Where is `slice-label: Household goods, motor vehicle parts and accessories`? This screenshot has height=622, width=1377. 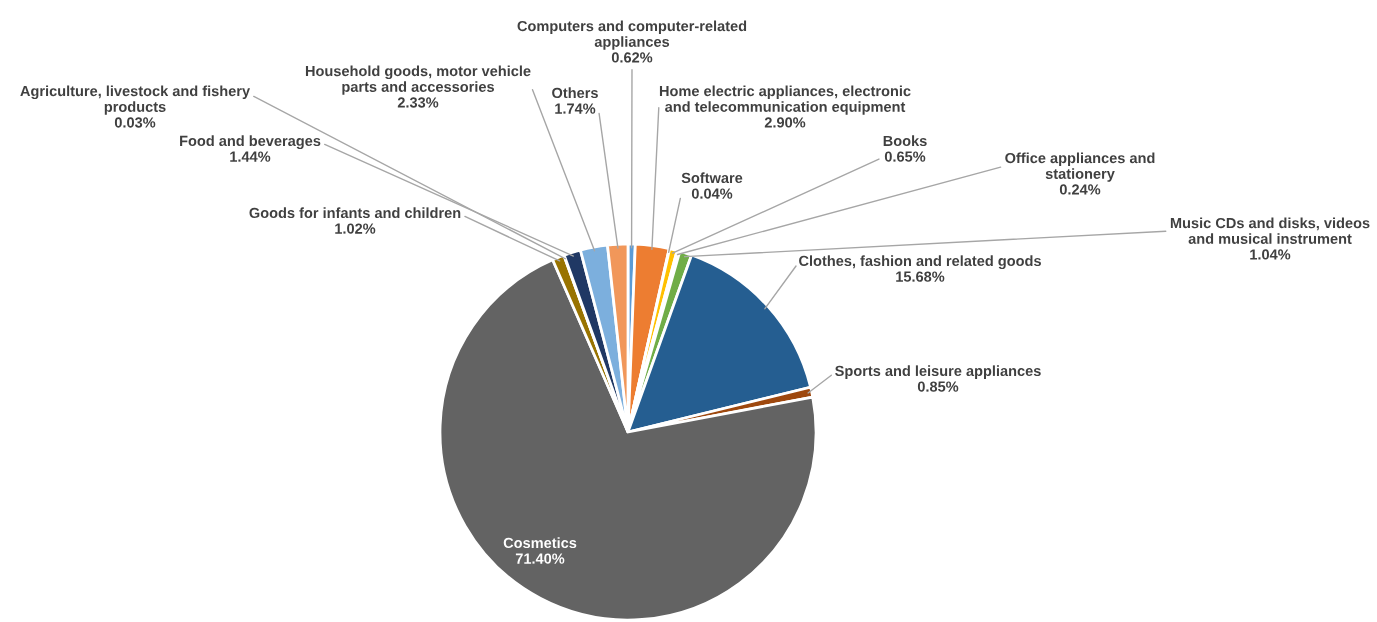 slice-label: Household goods, motor vehicle parts and accessories is located at coordinates (418, 80).